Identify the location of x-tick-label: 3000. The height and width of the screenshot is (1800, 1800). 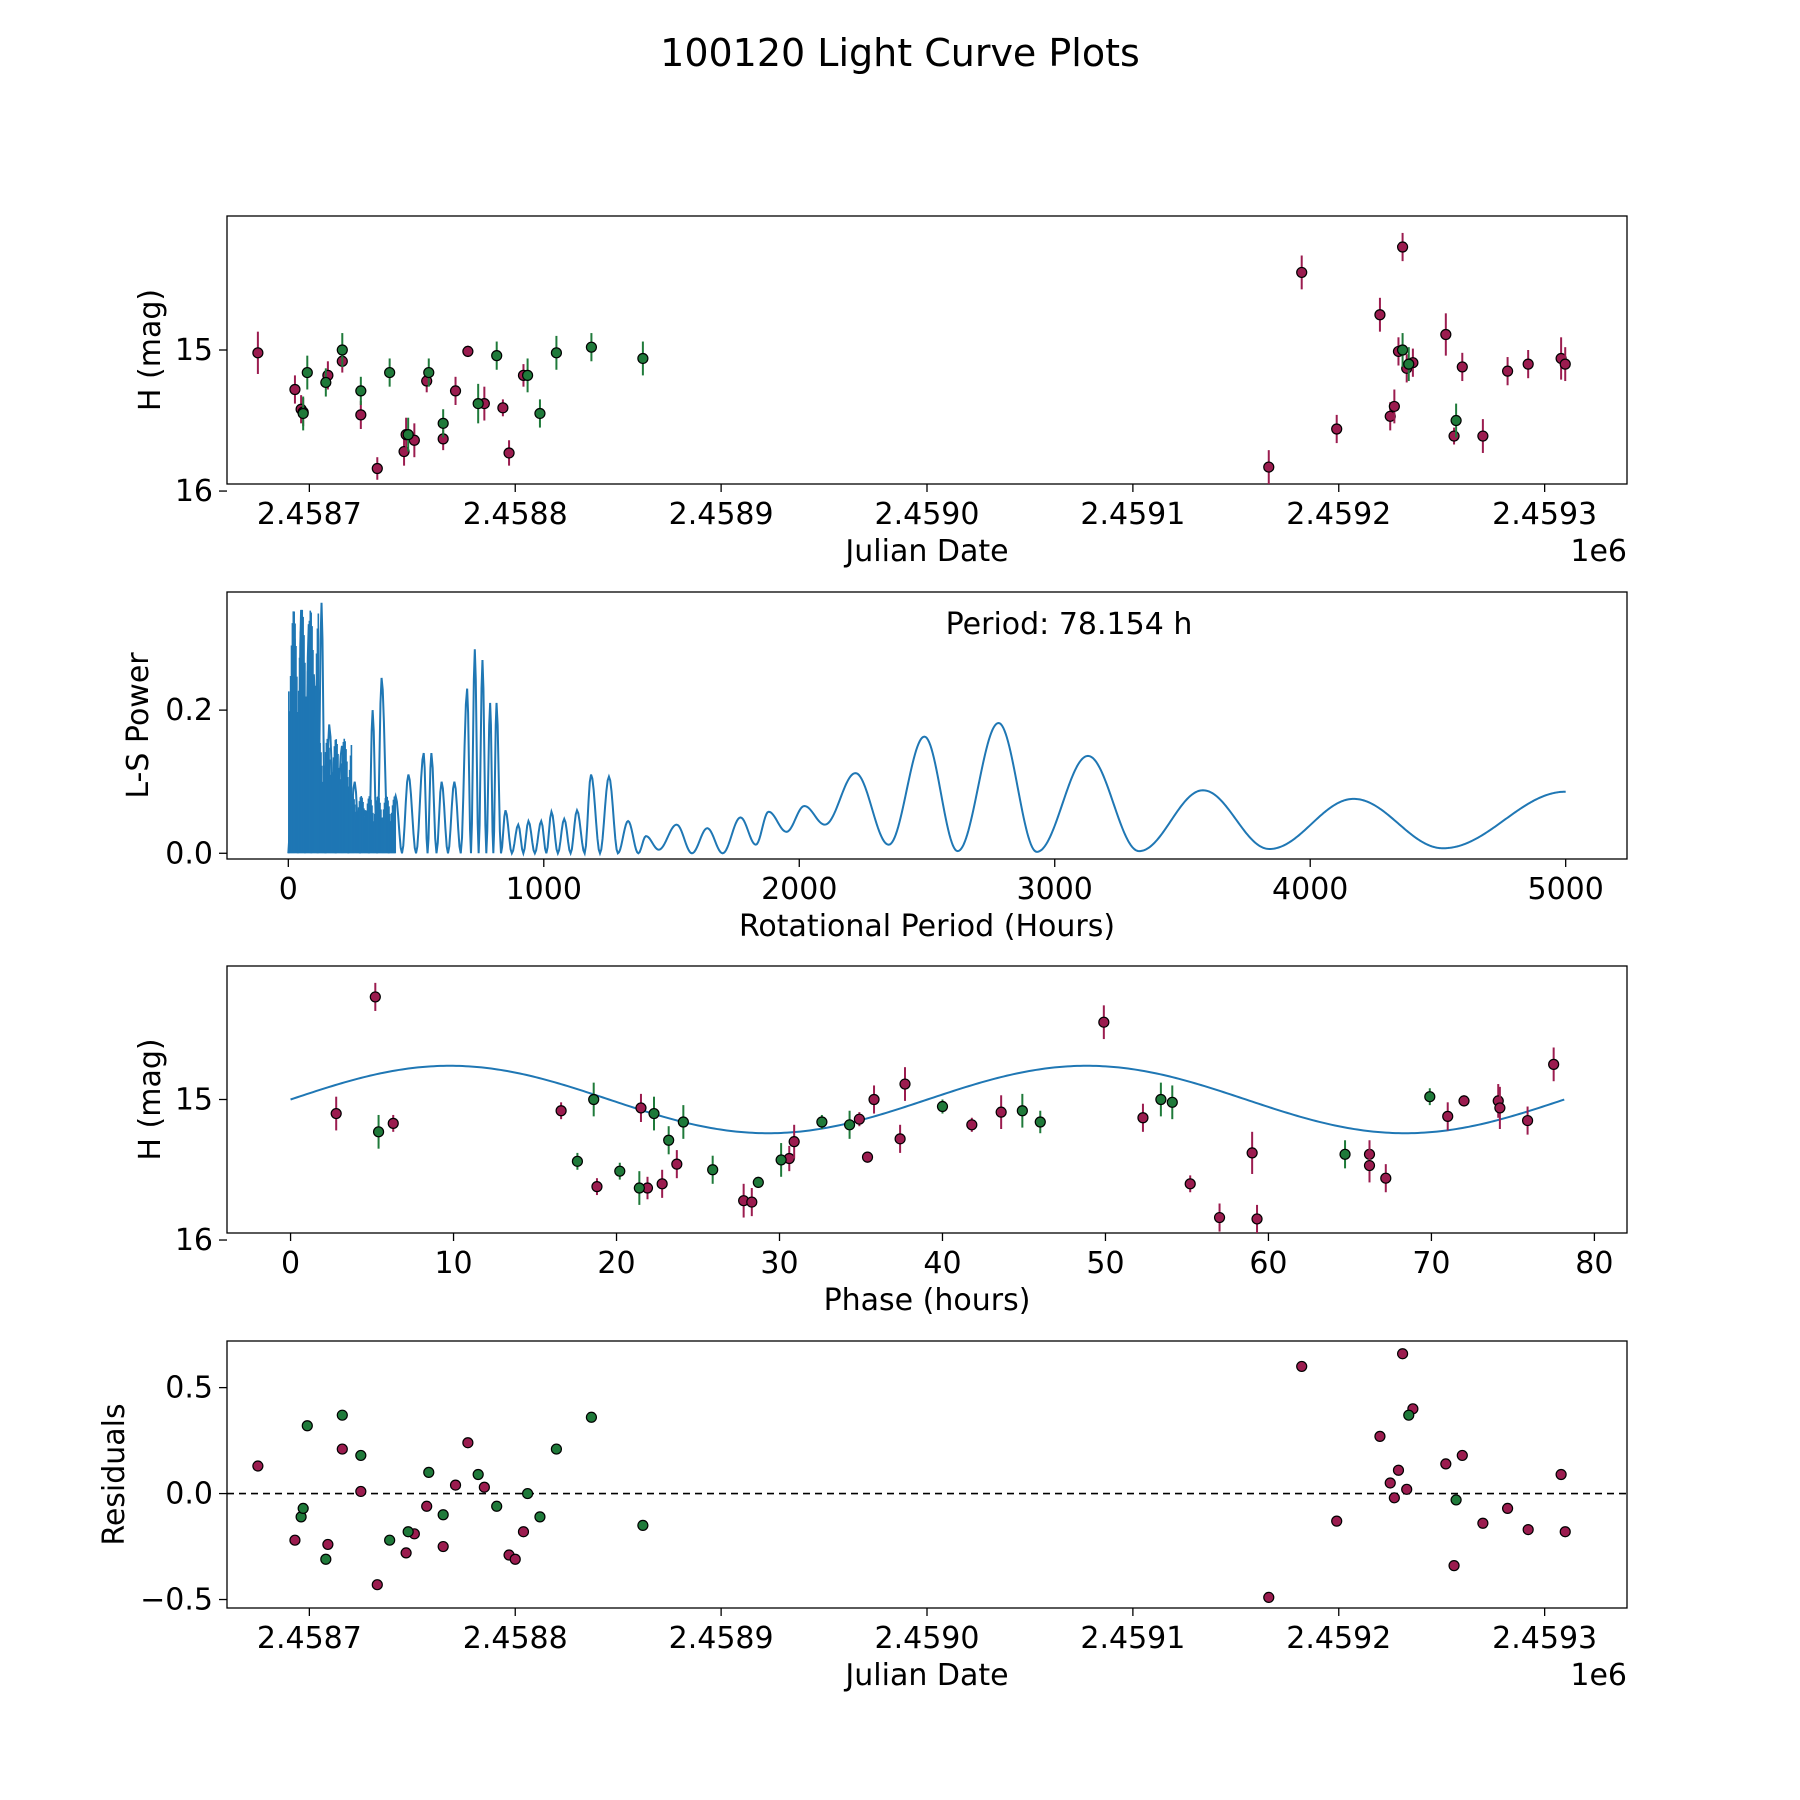
(1055, 889).